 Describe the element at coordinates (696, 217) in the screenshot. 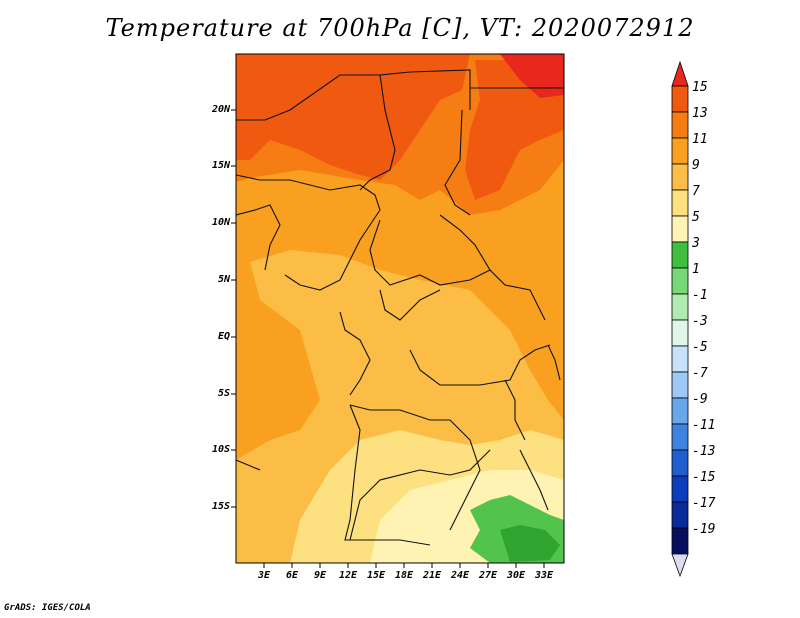

I see `colorbar-label-5: 5` at that location.